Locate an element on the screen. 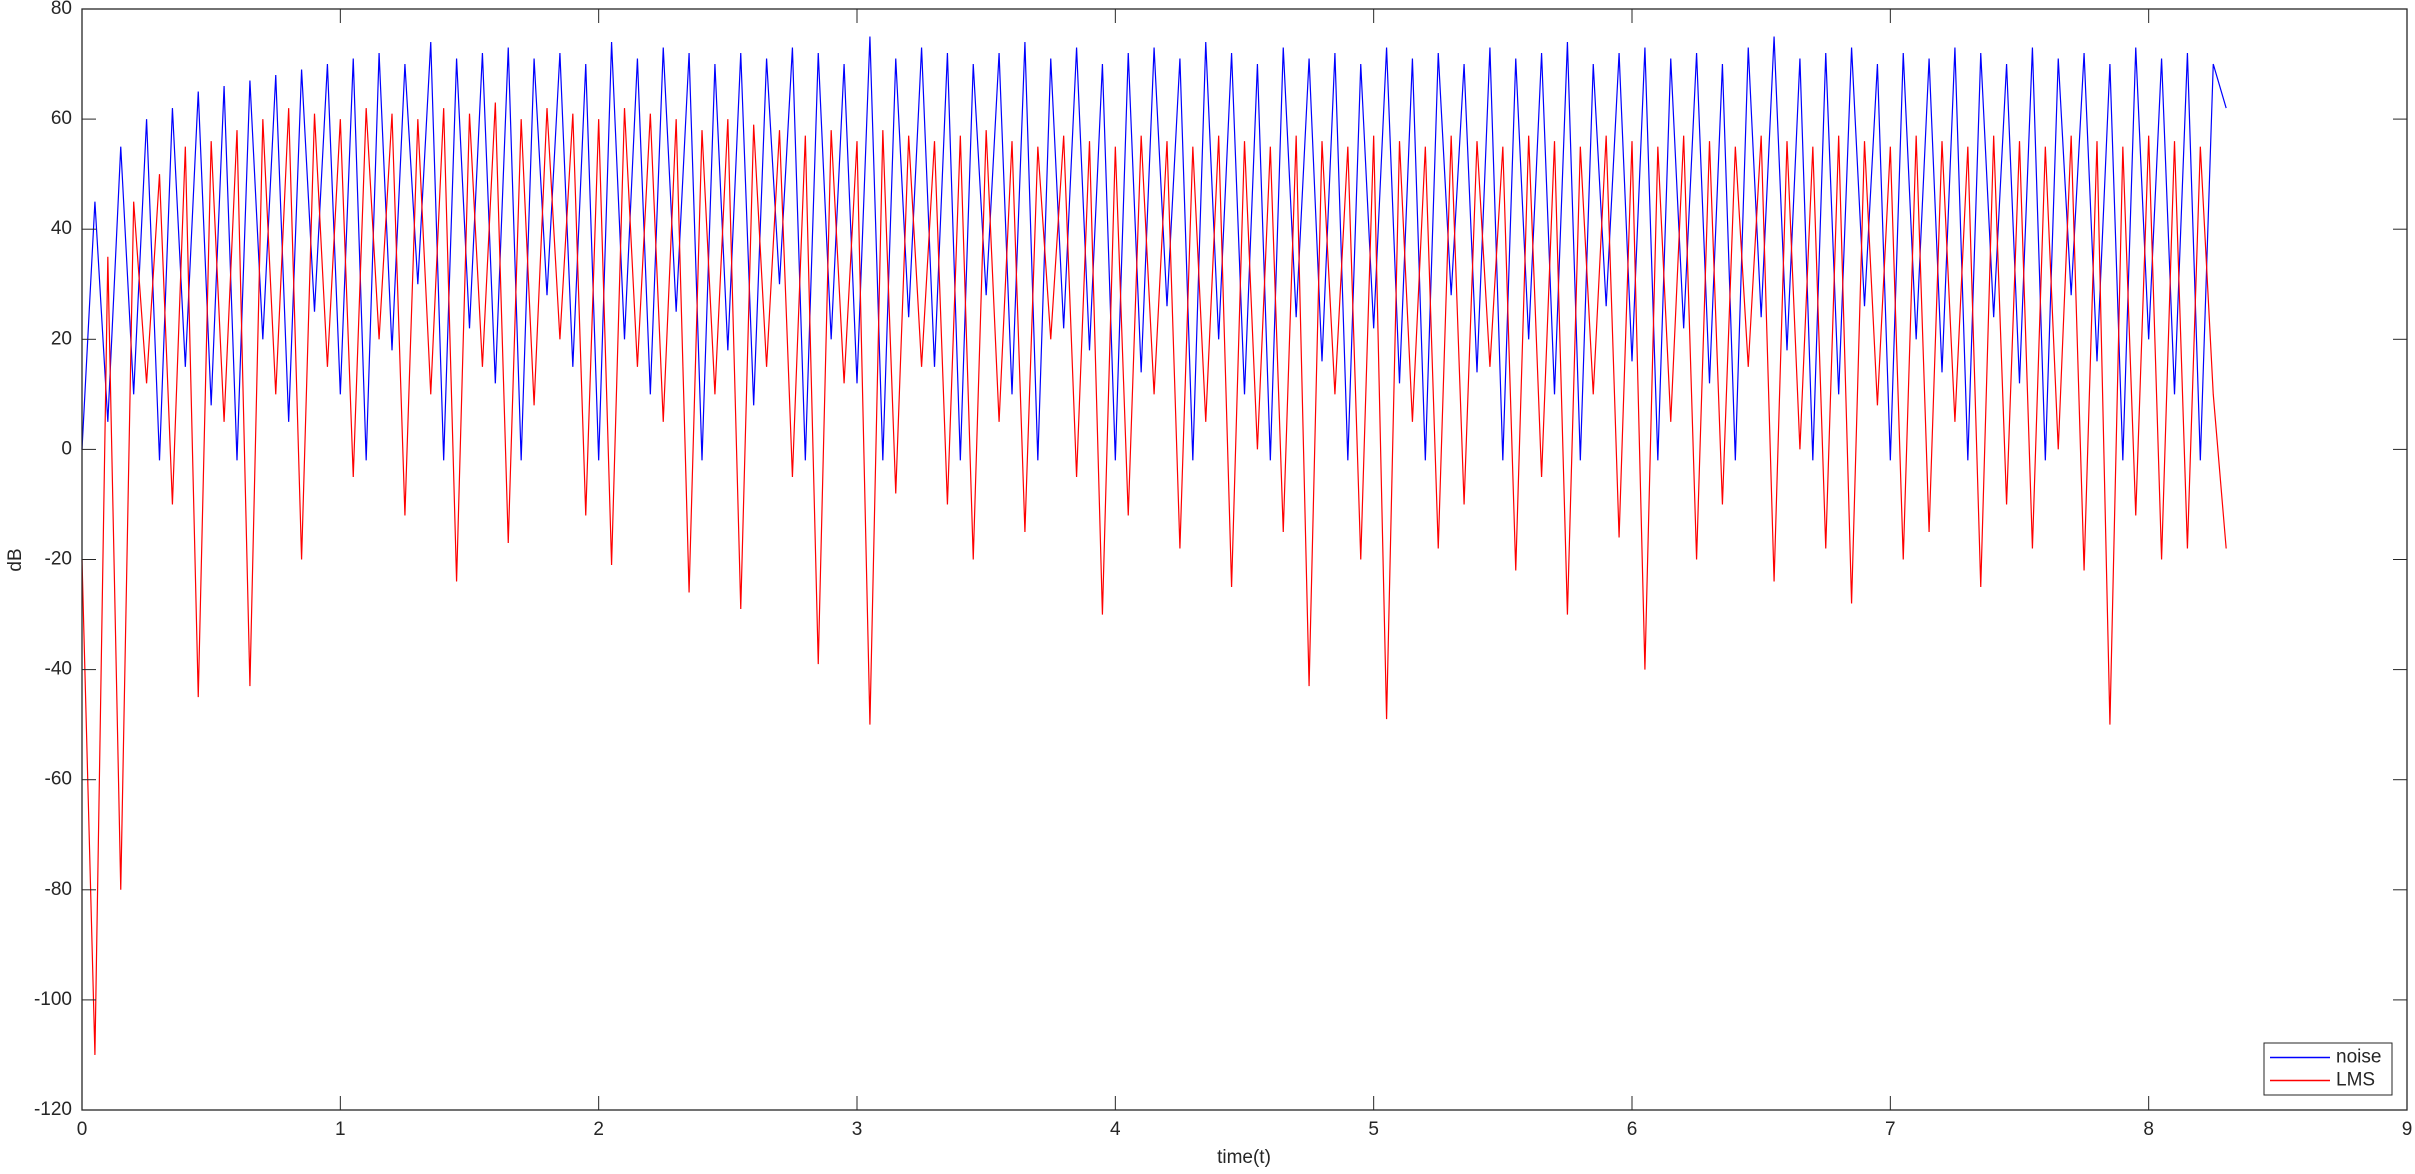 The height and width of the screenshot is (1174, 2415). x-tick-label: 2 is located at coordinates (598, 1129).